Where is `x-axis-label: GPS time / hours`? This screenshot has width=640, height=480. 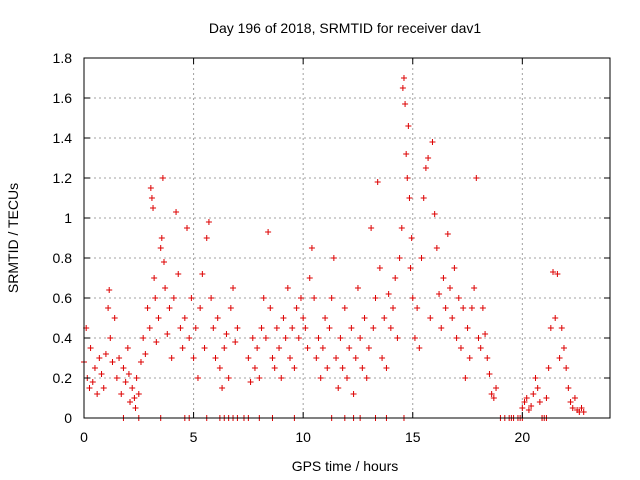
x-axis-label: GPS time / hours is located at coordinates (345, 466).